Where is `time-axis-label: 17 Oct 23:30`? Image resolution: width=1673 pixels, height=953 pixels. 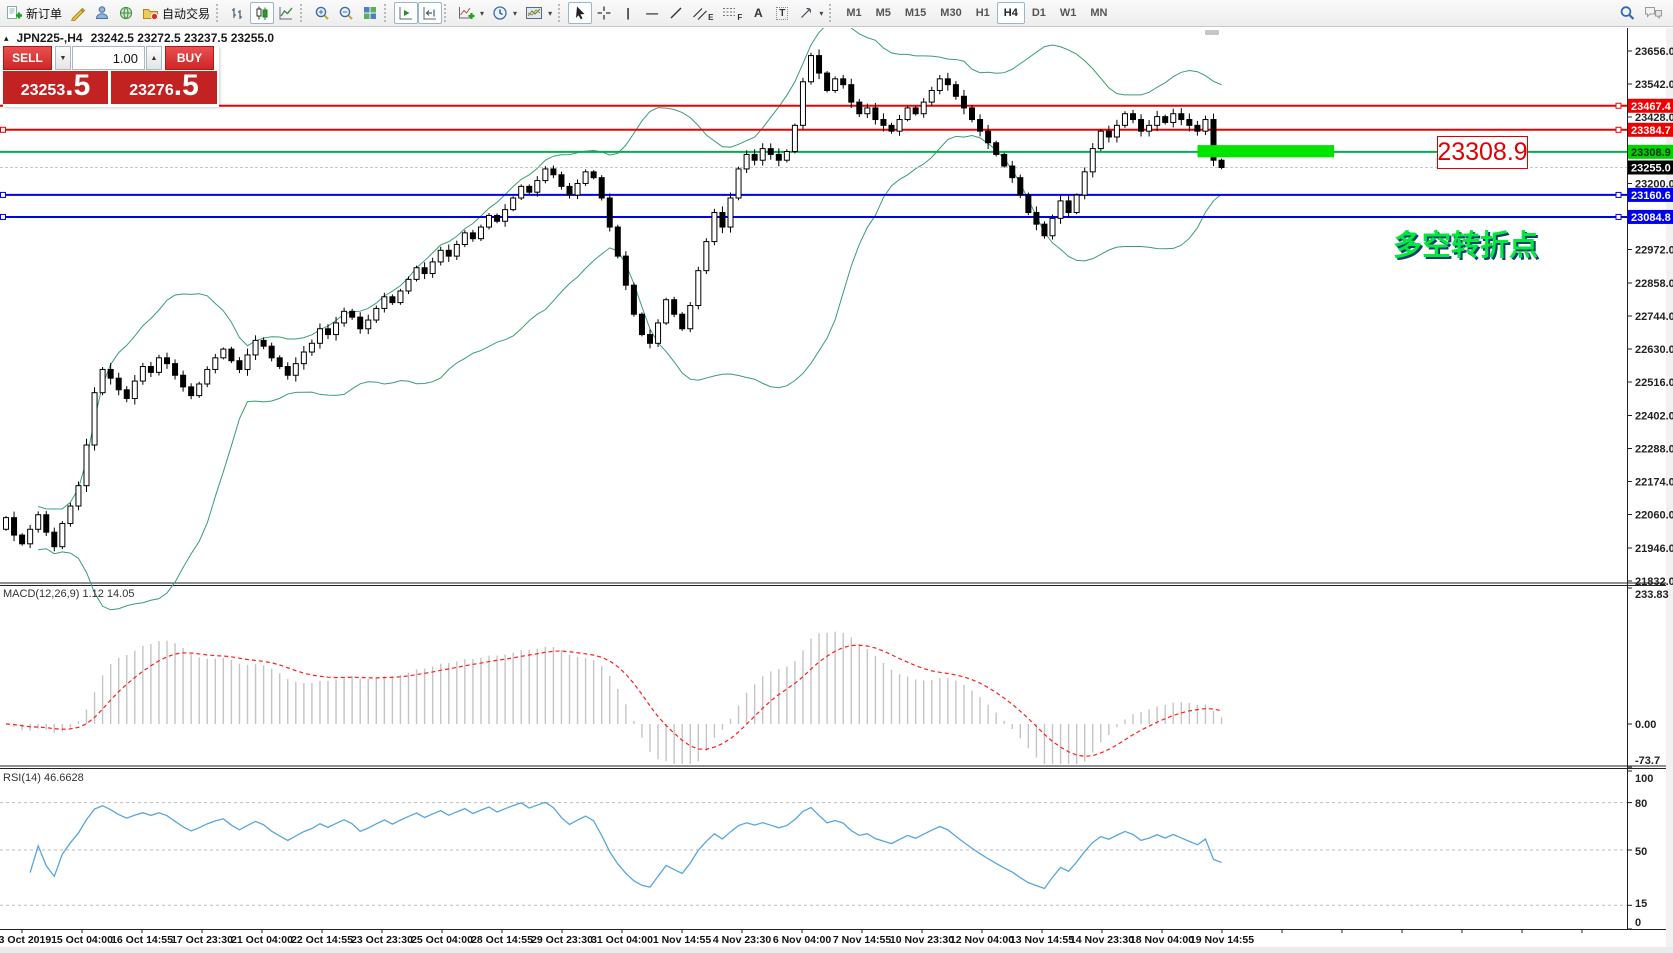
time-axis-label: 17 Oct 23:30 is located at coordinates (202, 940).